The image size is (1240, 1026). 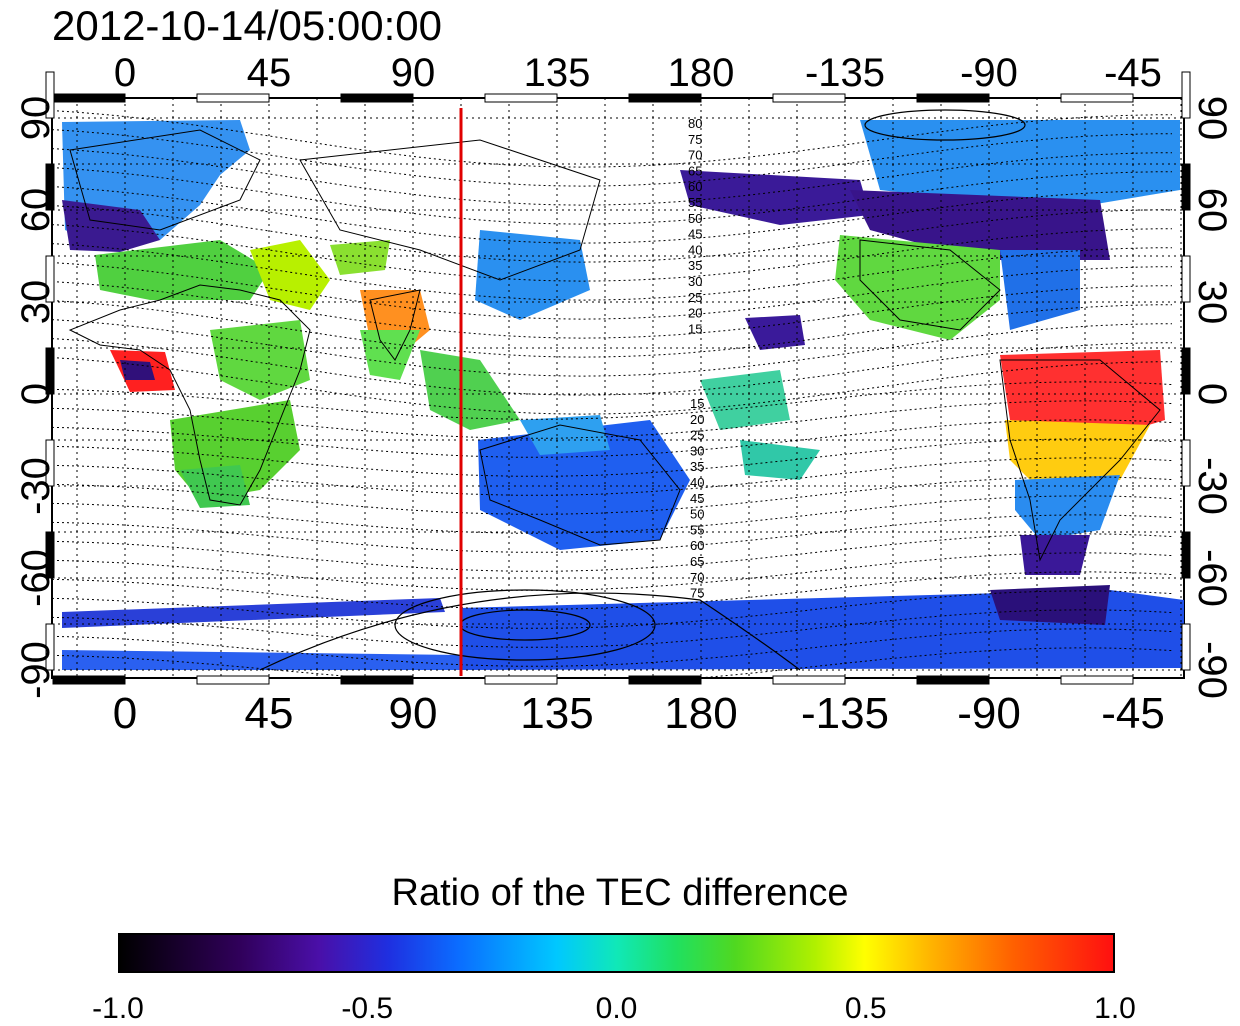 What do you see at coordinates (290, 275) in the screenshot?
I see `tec-patch-arabia` at bounding box center [290, 275].